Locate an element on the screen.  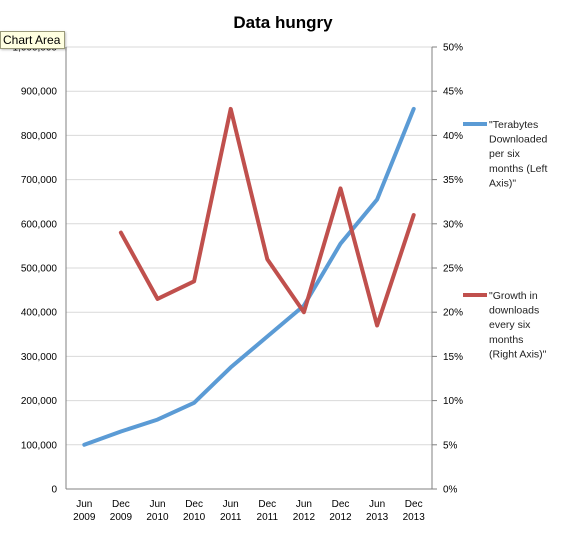
legend-label-terabytes: months (Left is located at coordinates (518, 169).